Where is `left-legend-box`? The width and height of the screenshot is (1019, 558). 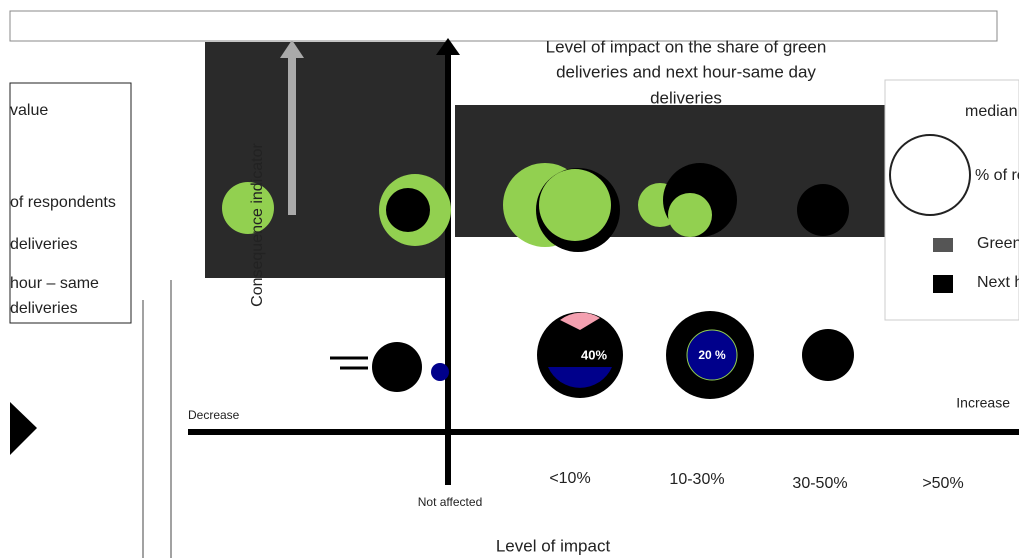 left-legend-box is located at coordinates (70, 203).